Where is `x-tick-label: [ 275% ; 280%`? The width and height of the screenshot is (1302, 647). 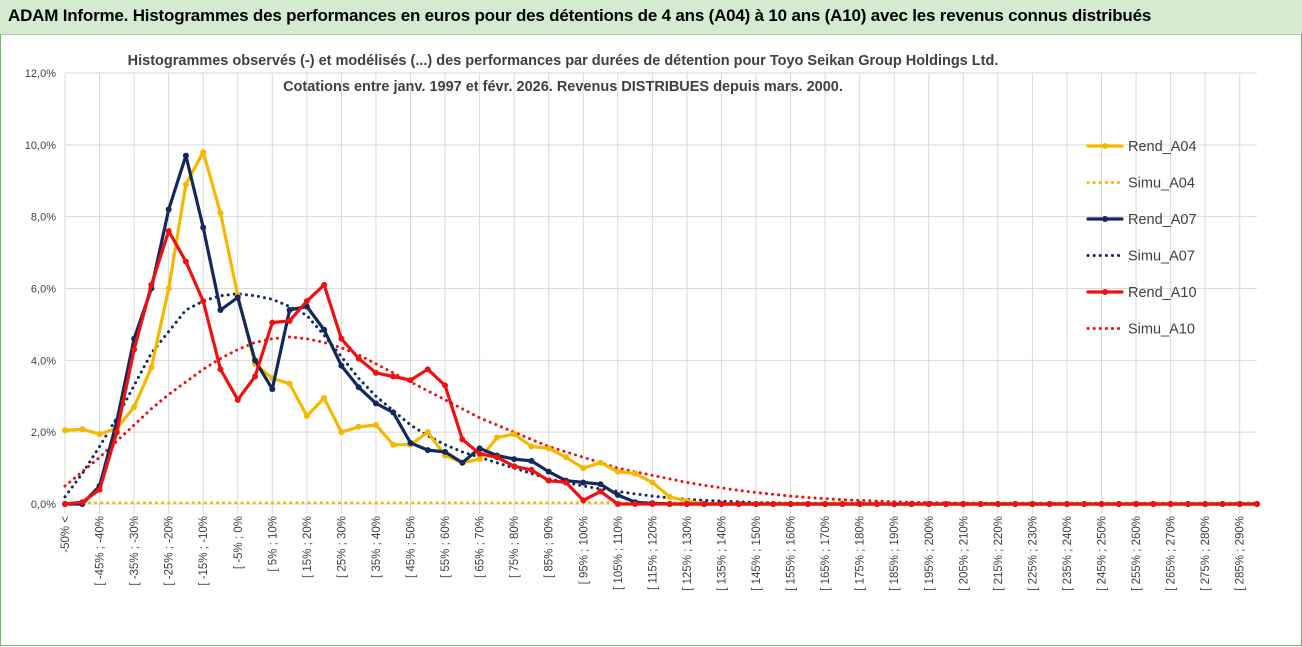
x-tick-label: [ 275% ; 280% is located at coordinates (1206, 553).